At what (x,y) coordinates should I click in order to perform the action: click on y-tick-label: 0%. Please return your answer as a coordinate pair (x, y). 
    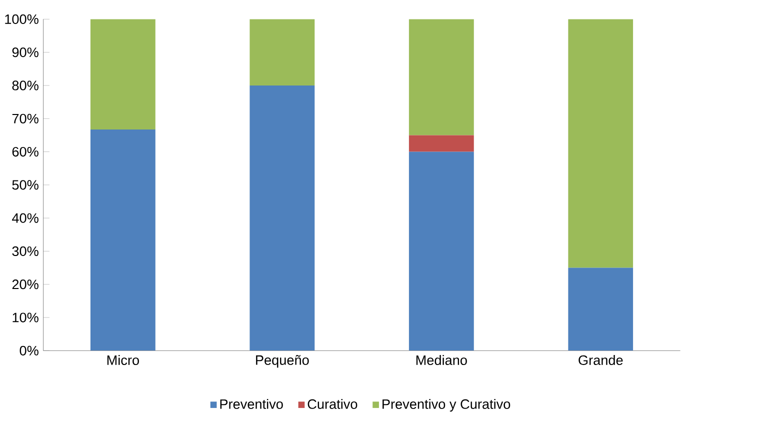
    Looking at the image, I should click on (29, 351).